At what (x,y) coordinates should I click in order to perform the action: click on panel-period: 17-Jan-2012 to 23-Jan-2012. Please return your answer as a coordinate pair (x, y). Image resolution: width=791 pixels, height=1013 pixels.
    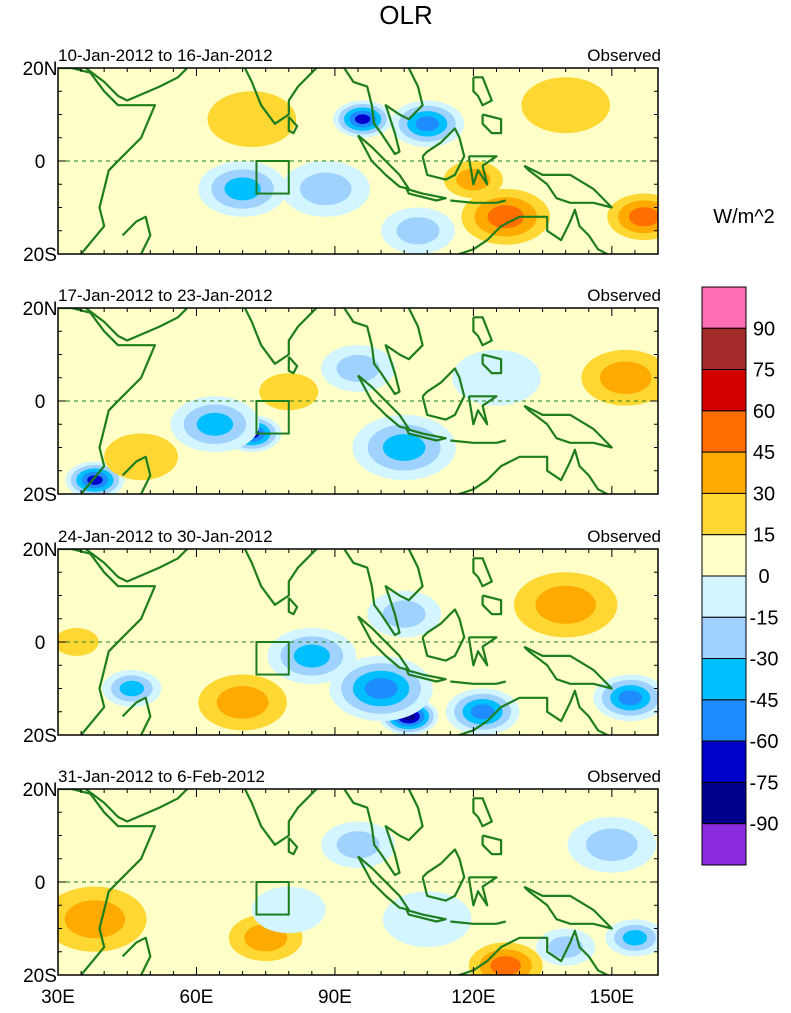
    Looking at the image, I should click on (165, 295).